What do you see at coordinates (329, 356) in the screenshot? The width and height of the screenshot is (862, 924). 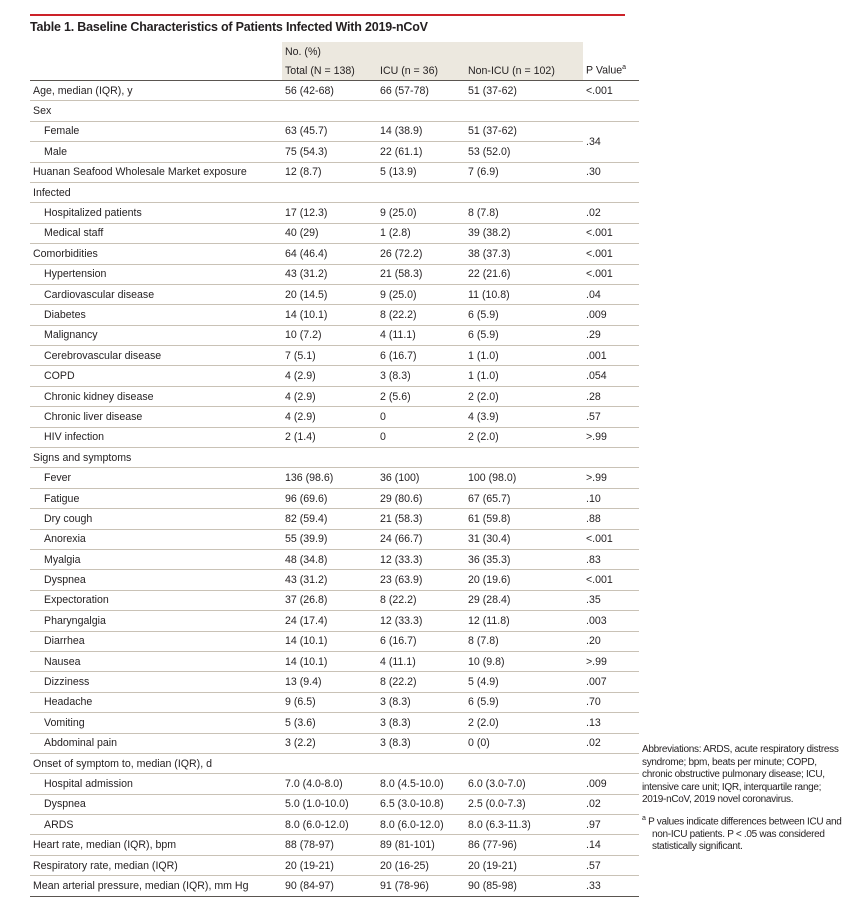 I see `cell-total: 7 (5.1)` at bounding box center [329, 356].